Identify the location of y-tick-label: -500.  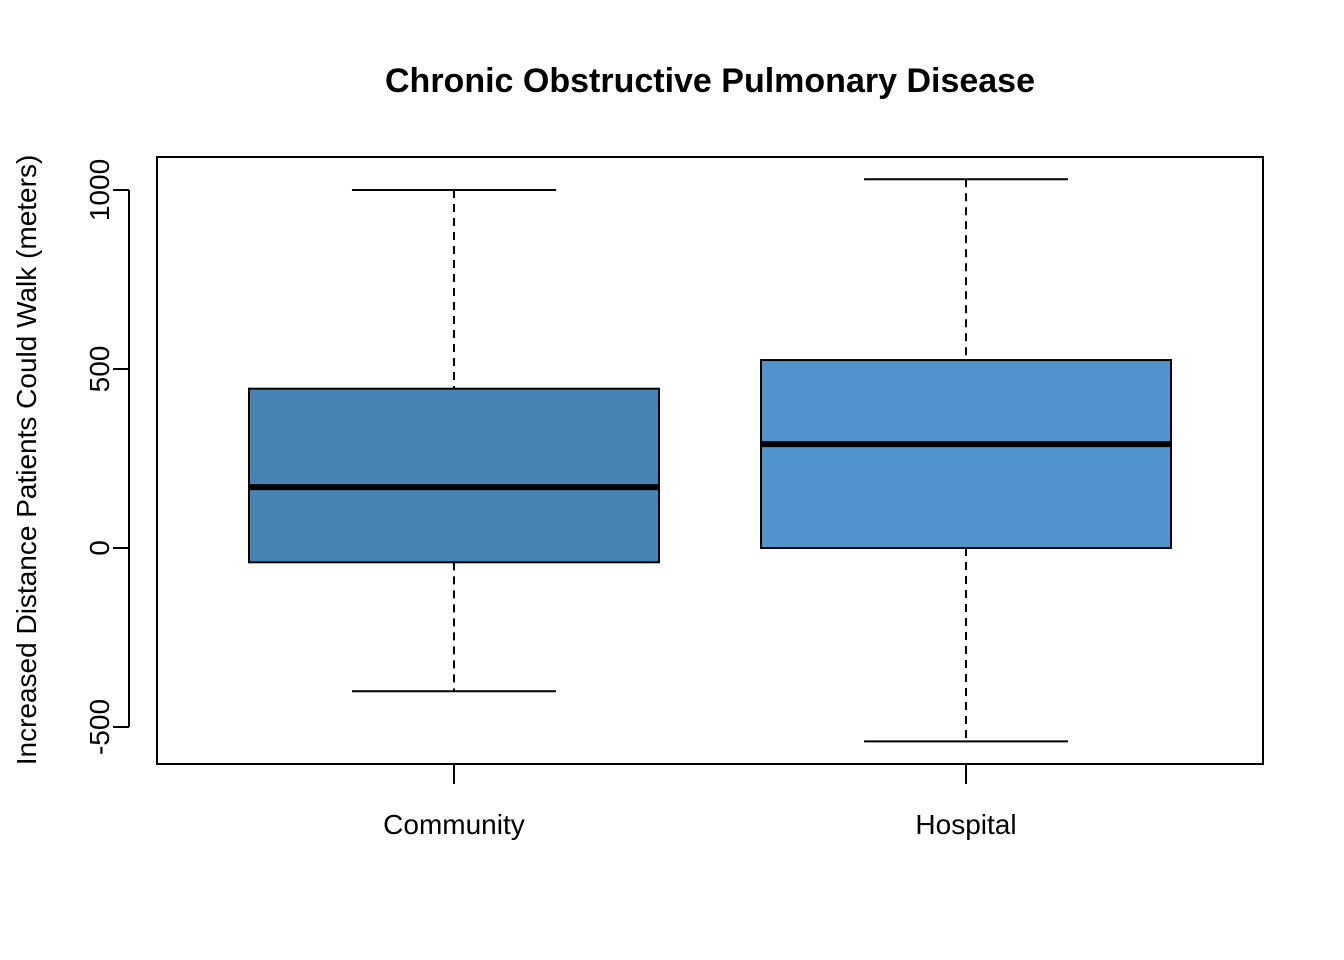
(99, 727).